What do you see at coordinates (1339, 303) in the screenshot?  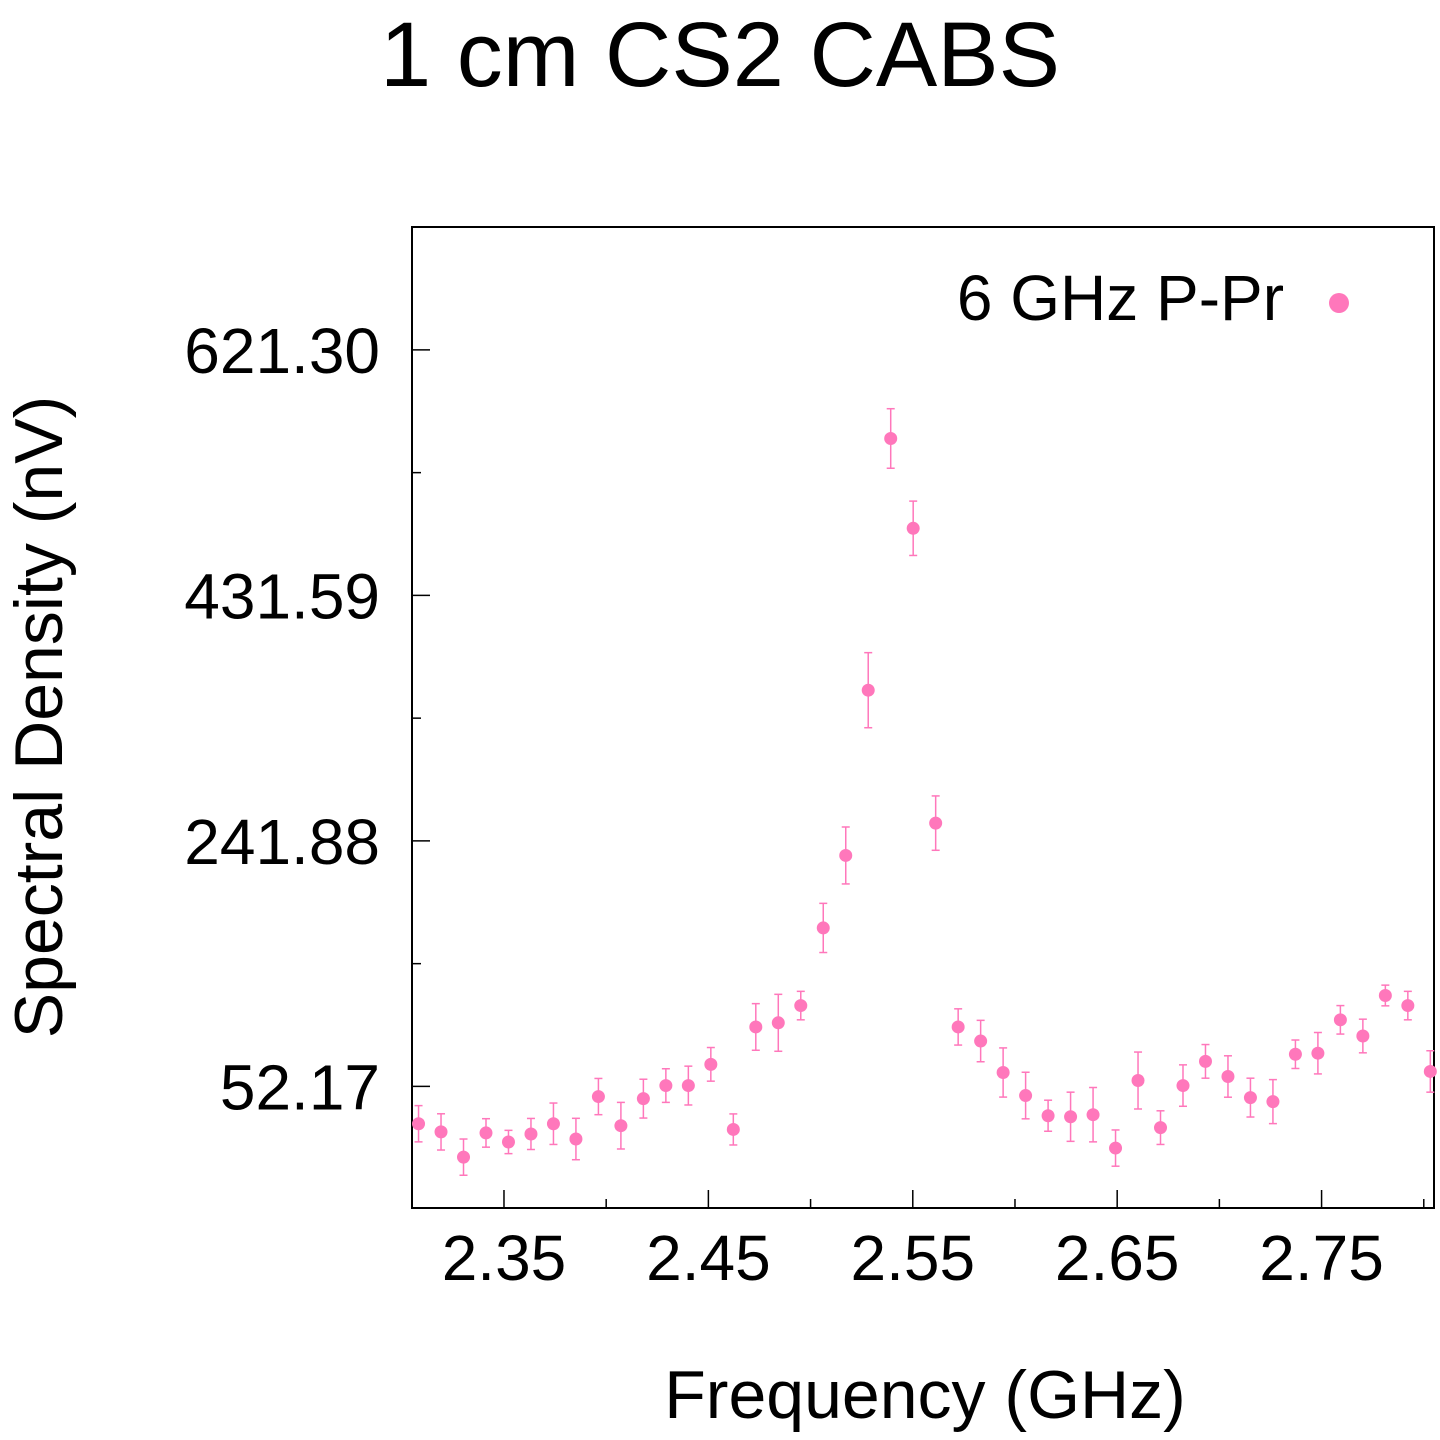 I see `legend-marker` at bounding box center [1339, 303].